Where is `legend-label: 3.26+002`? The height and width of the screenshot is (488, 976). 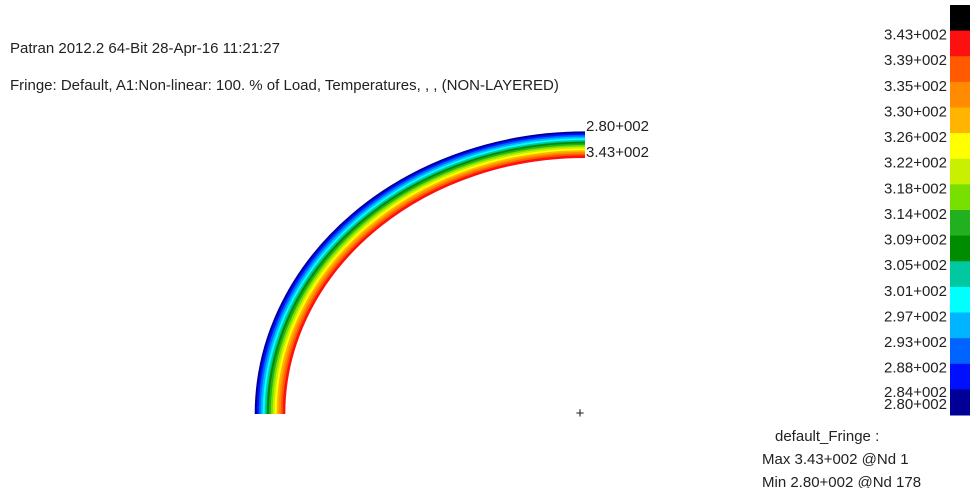 legend-label: 3.26+002 is located at coordinates (915, 137).